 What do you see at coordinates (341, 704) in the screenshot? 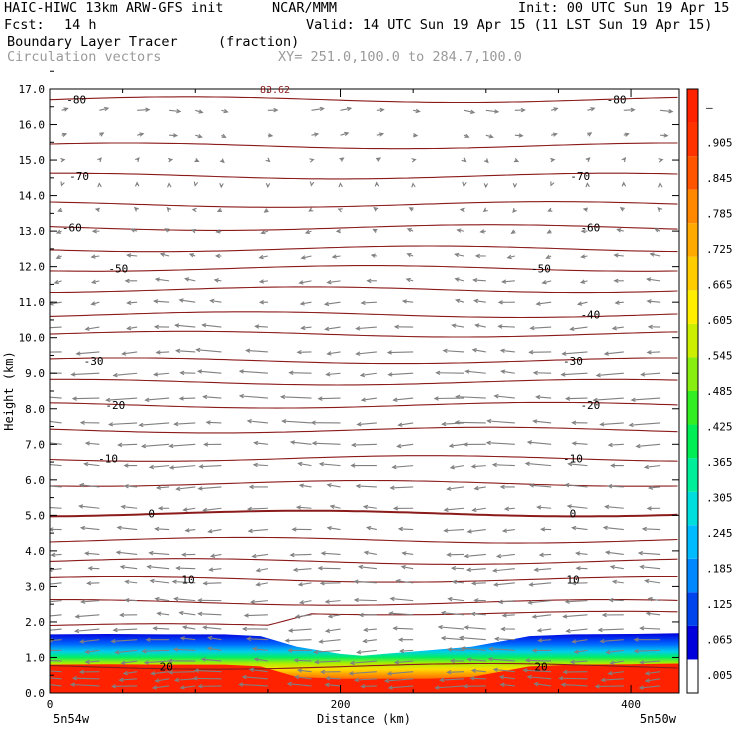
I see `x-tick-label: 200` at bounding box center [341, 704].